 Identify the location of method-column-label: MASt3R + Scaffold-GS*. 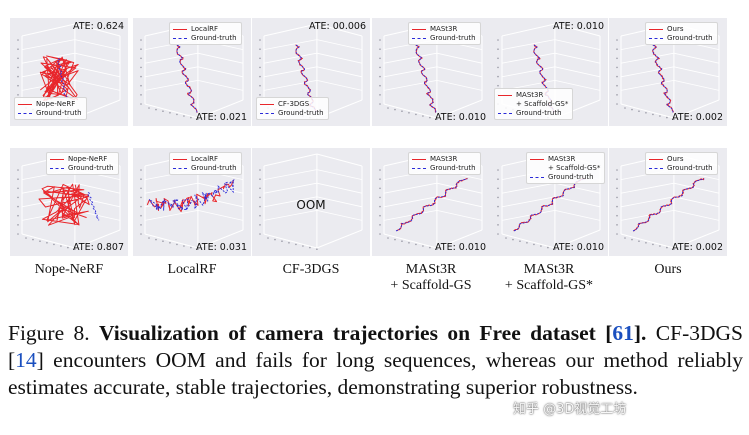
(549, 277).